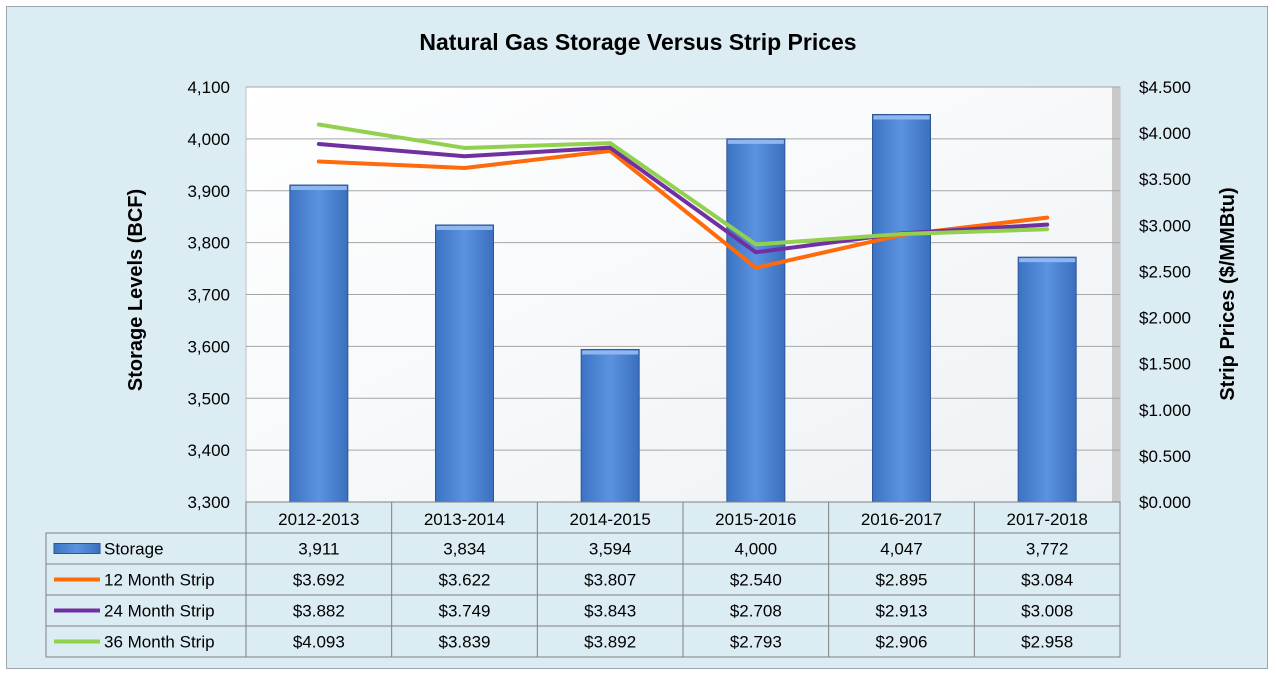 This screenshot has width=1276, height=677. I want to click on left-tick-label: 3,800, so click(208, 243).